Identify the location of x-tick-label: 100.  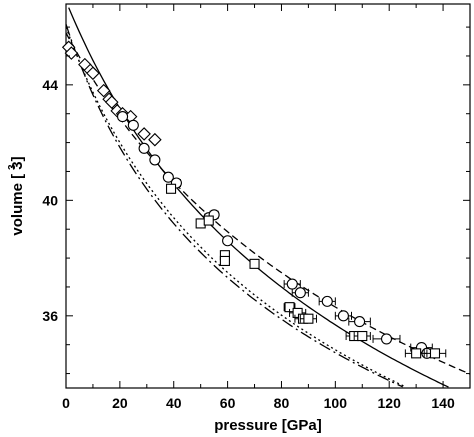
(336, 403).